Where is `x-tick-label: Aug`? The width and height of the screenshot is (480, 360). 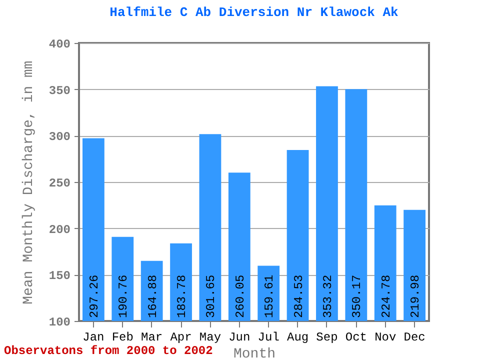 x-tick-label: Aug is located at coordinates (297, 337).